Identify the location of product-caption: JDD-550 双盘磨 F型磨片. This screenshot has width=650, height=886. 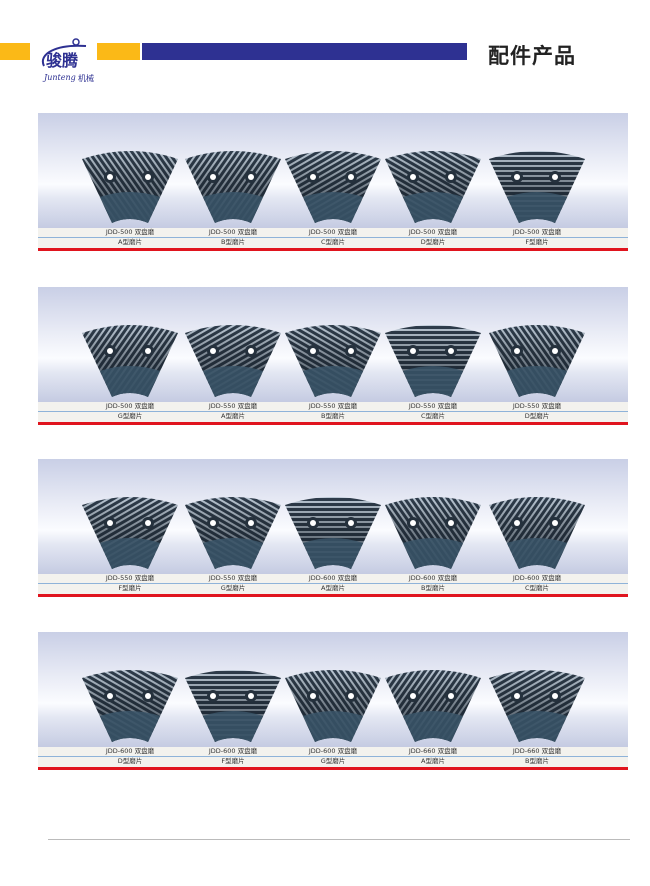
(130, 583).